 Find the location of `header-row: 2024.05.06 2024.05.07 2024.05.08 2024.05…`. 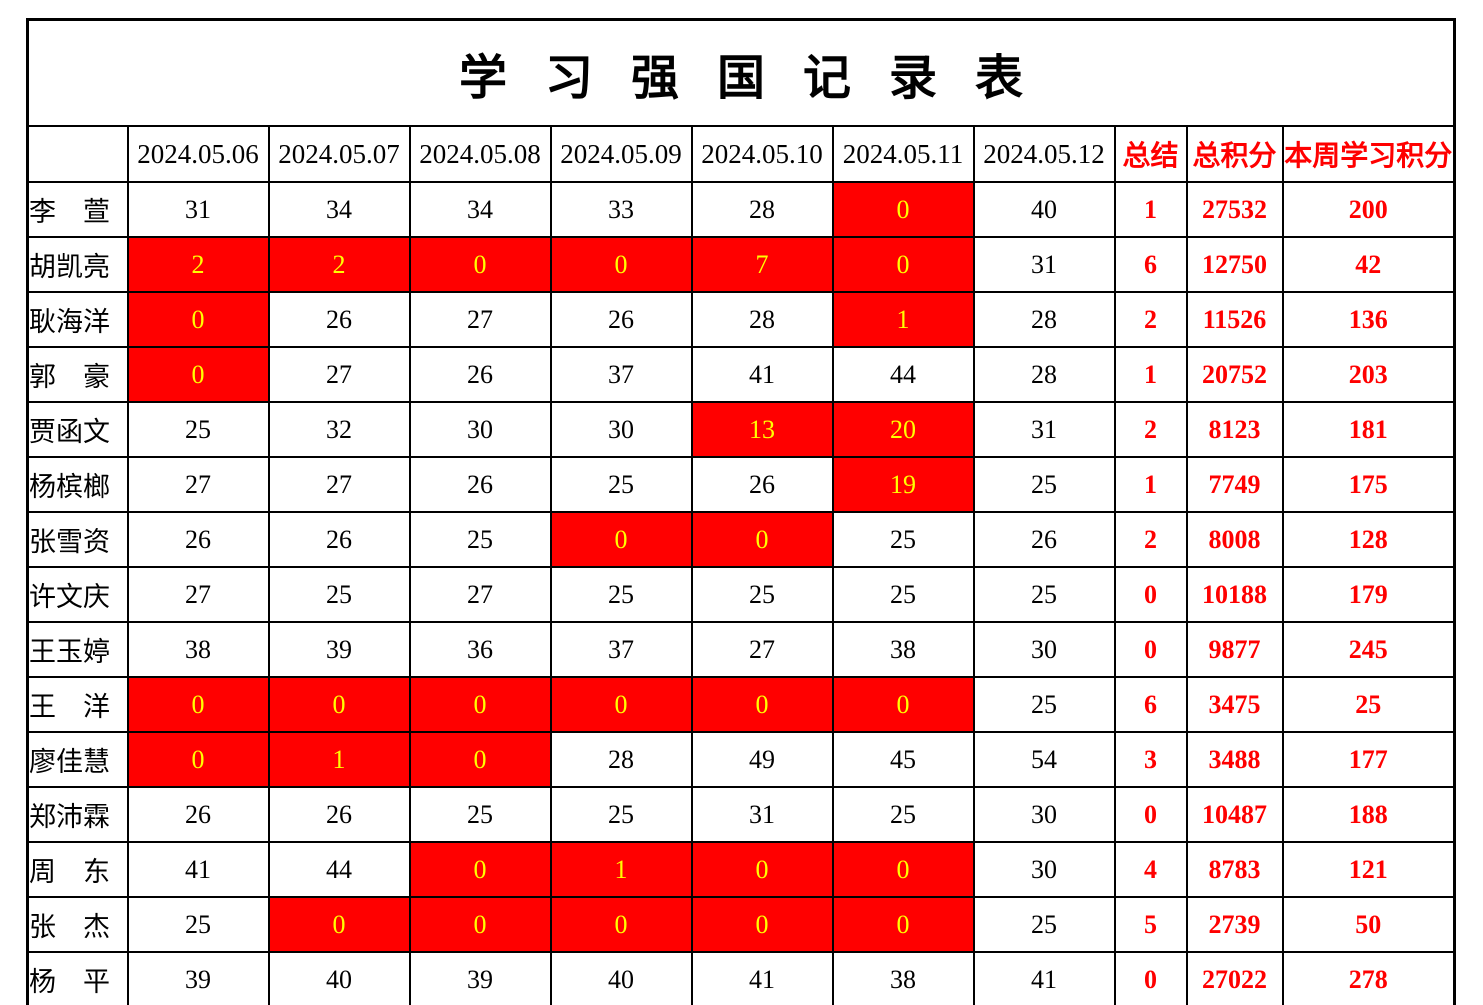

header-row: 2024.05.06 2024.05.07 2024.05.08 2024.05… is located at coordinates (741, 154).